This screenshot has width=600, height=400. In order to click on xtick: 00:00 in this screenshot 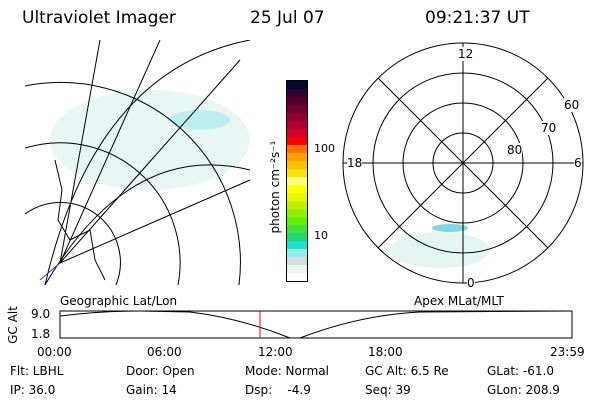, I will do `click(54, 352)`.